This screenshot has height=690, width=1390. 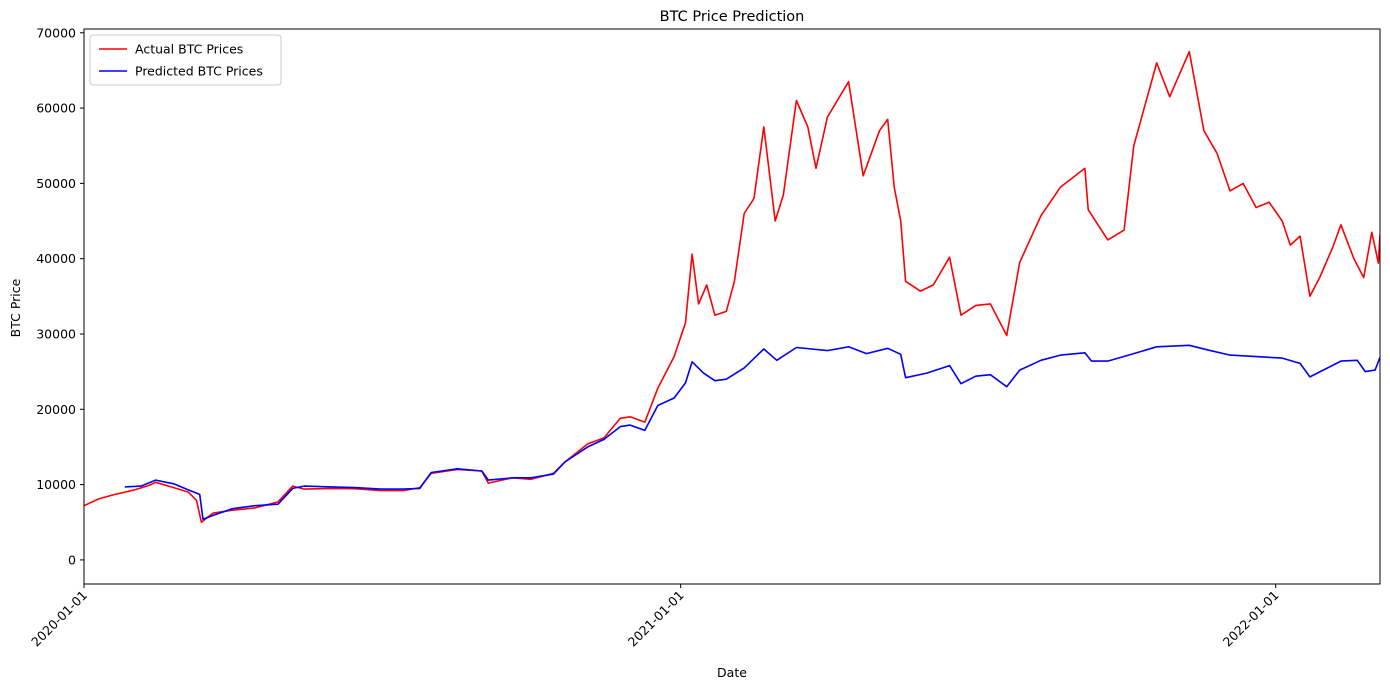 I want to click on legend: Actual BTC Prices Predicted BTC Prices, so click(x=185, y=60).